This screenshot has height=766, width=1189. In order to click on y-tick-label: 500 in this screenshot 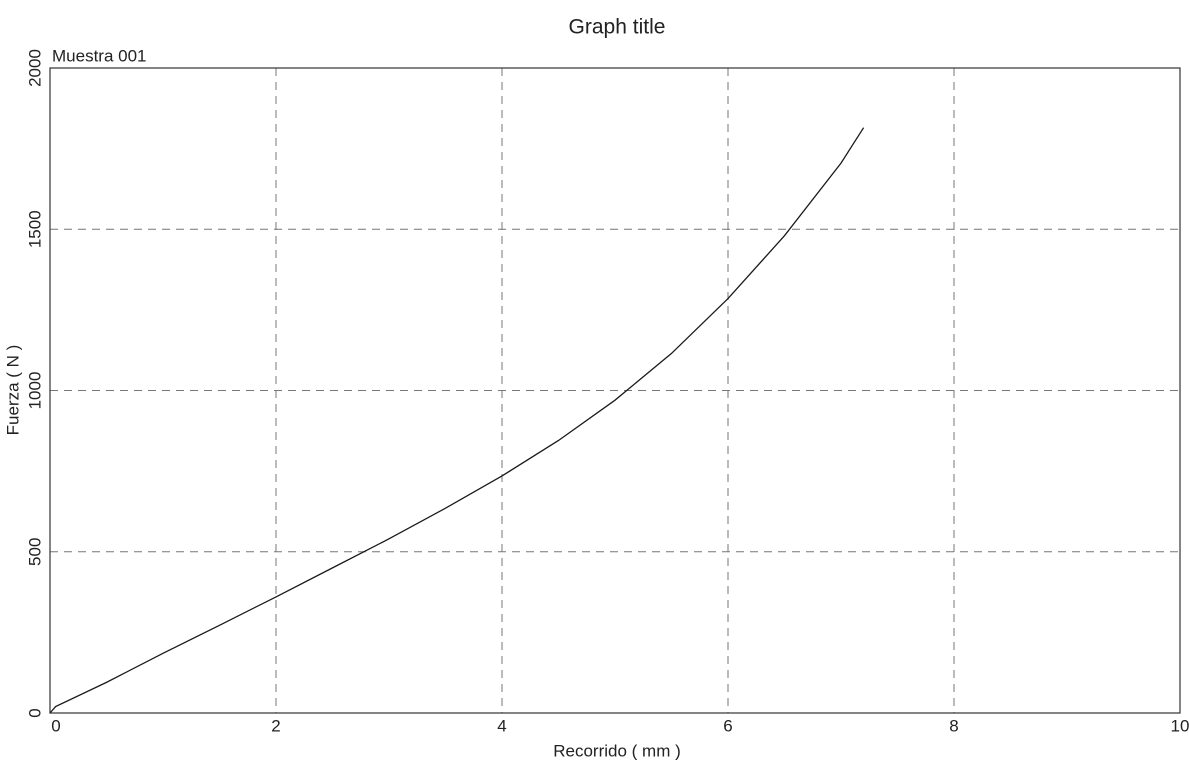, I will do `click(34, 552)`.